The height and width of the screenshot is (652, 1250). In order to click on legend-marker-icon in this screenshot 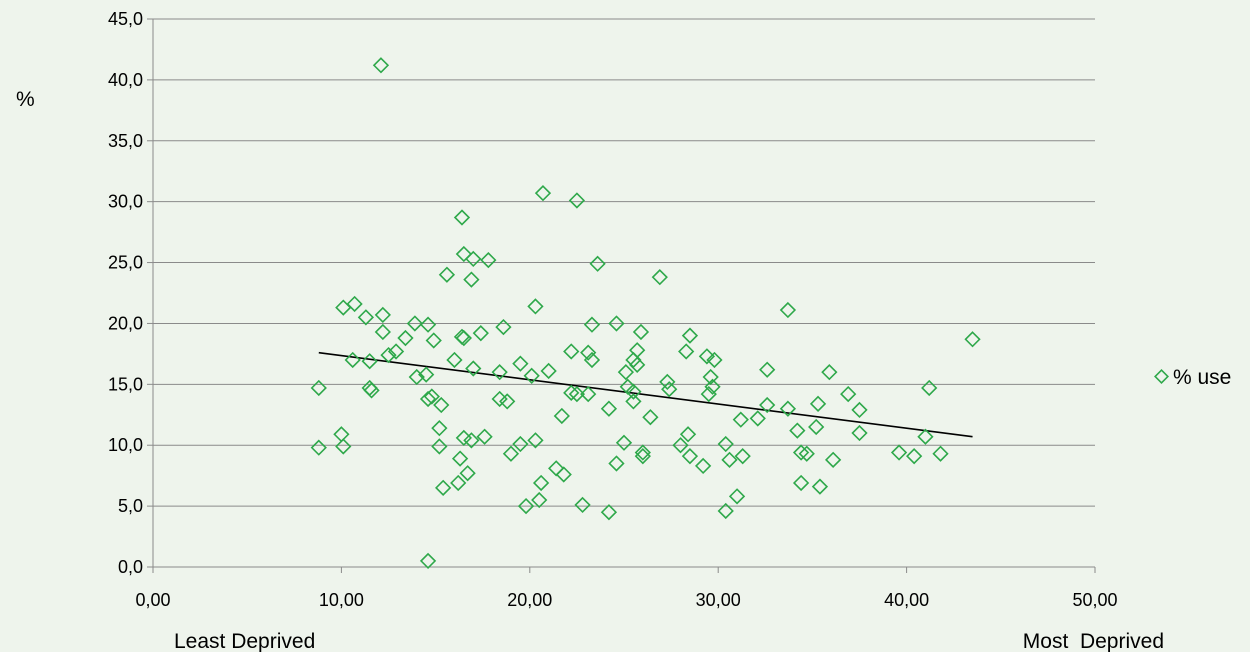, I will do `click(1161, 376)`.